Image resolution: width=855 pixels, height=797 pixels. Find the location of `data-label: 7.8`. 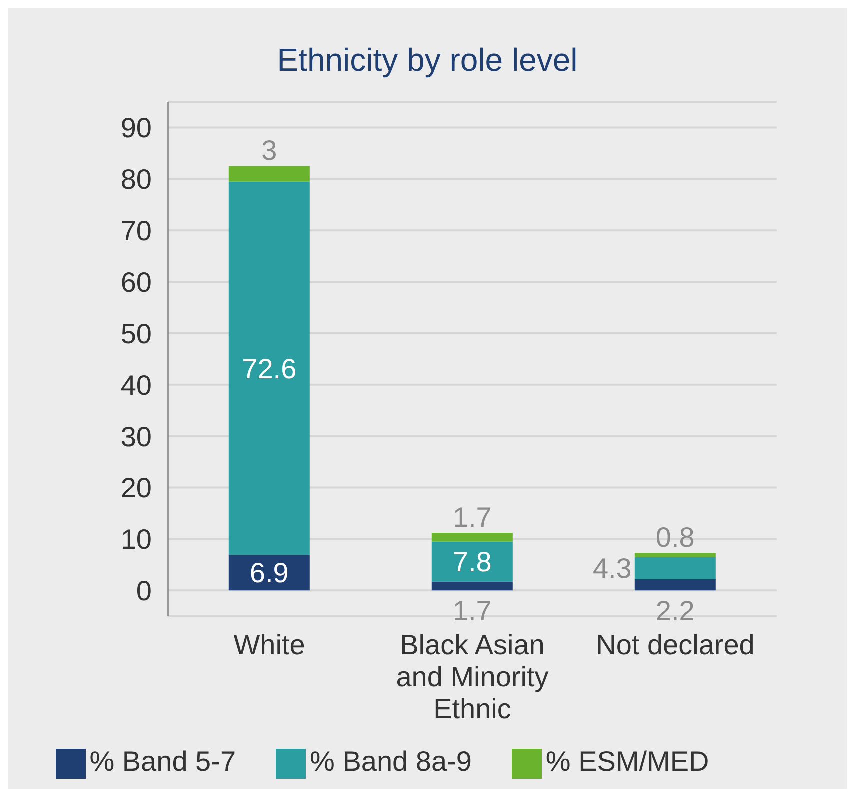

data-label: 7.8 is located at coordinates (472, 562).